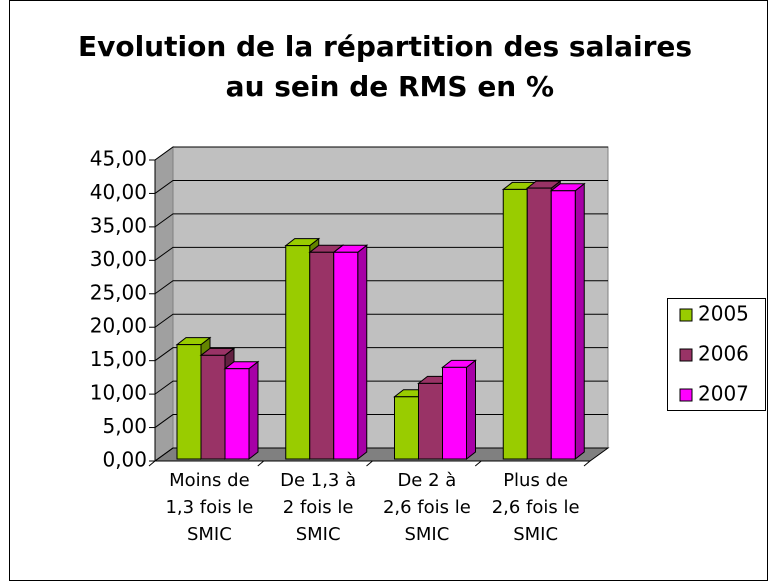  Describe the element at coordinates (118, 326) in the screenshot. I see `y-tick-label: 20,00` at that location.